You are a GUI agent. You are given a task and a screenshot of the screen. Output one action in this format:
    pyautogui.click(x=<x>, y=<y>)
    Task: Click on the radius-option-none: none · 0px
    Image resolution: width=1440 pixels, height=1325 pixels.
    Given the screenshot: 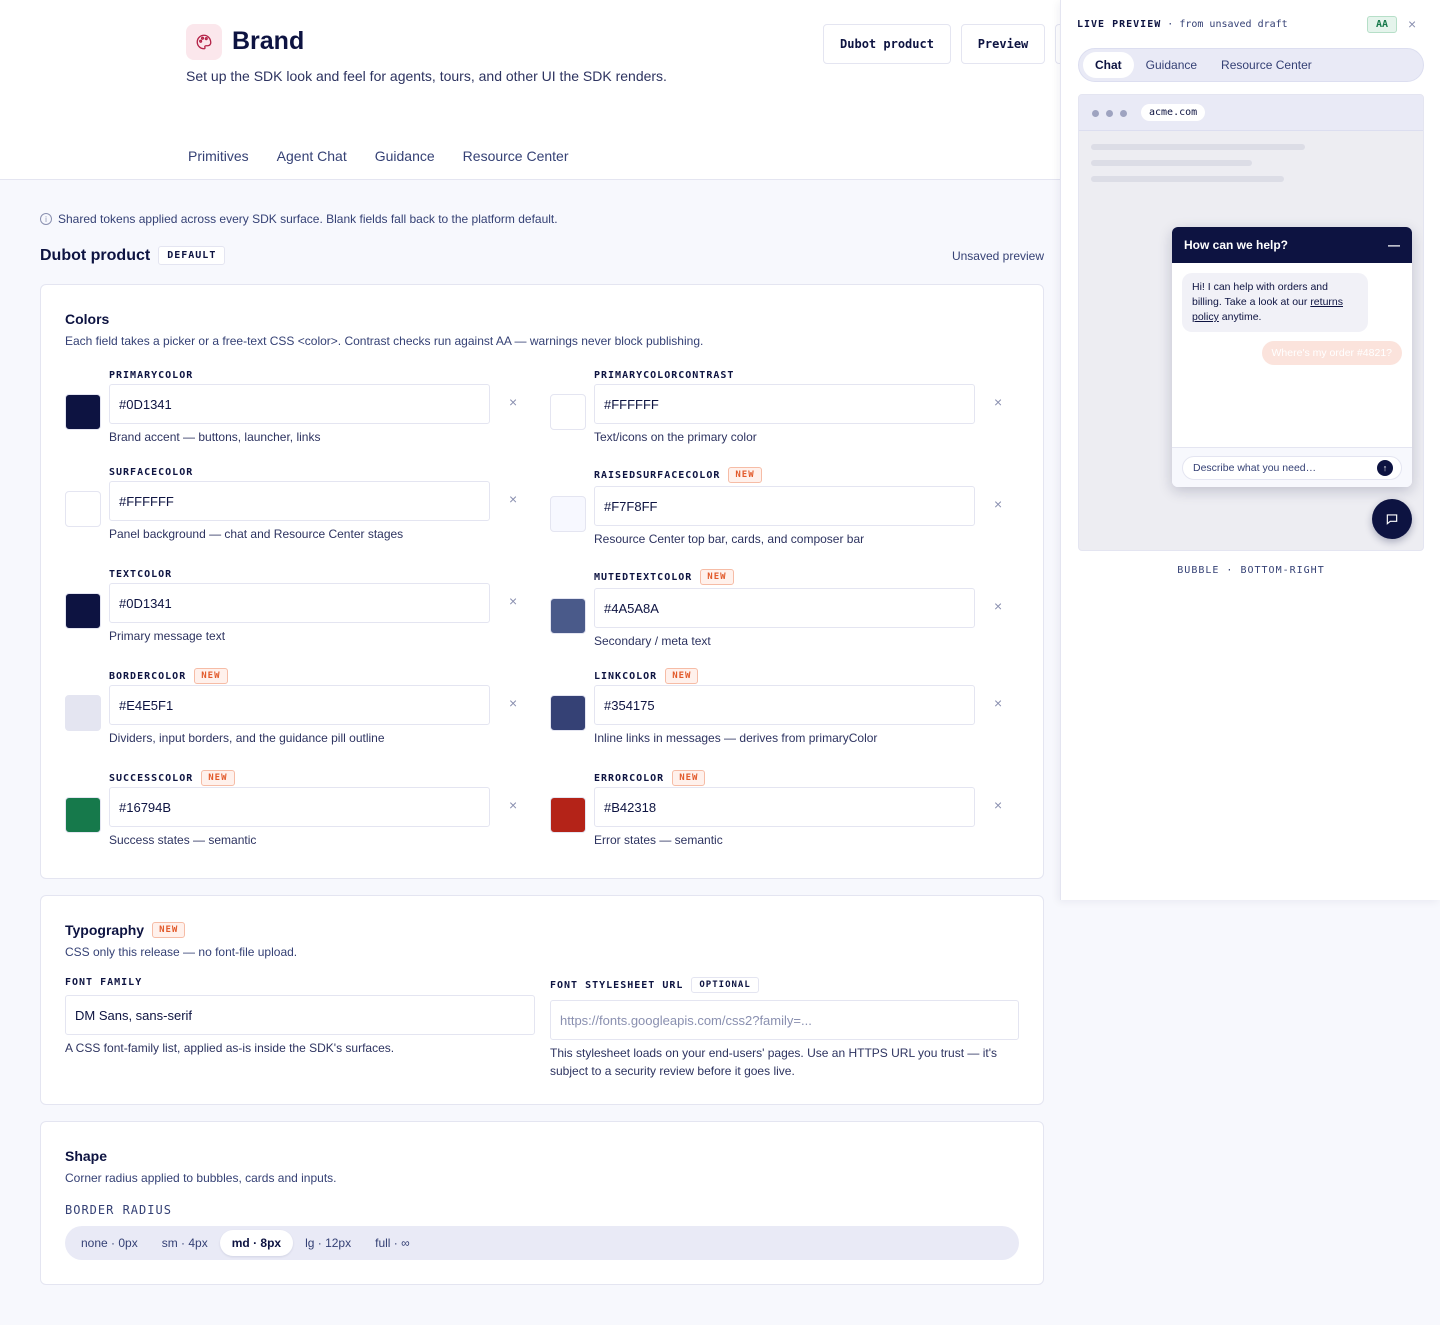 What is the action you would take?
    pyautogui.click(x=109, y=1243)
    